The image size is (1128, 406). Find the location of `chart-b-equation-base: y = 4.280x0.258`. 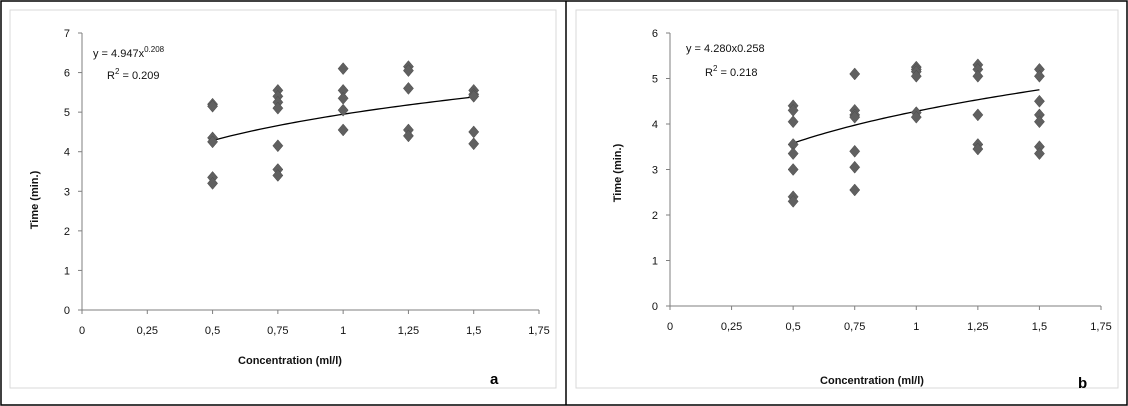

chart-b-equation-base: y = 4.280x0.258 is located at coordinates (725, 49).